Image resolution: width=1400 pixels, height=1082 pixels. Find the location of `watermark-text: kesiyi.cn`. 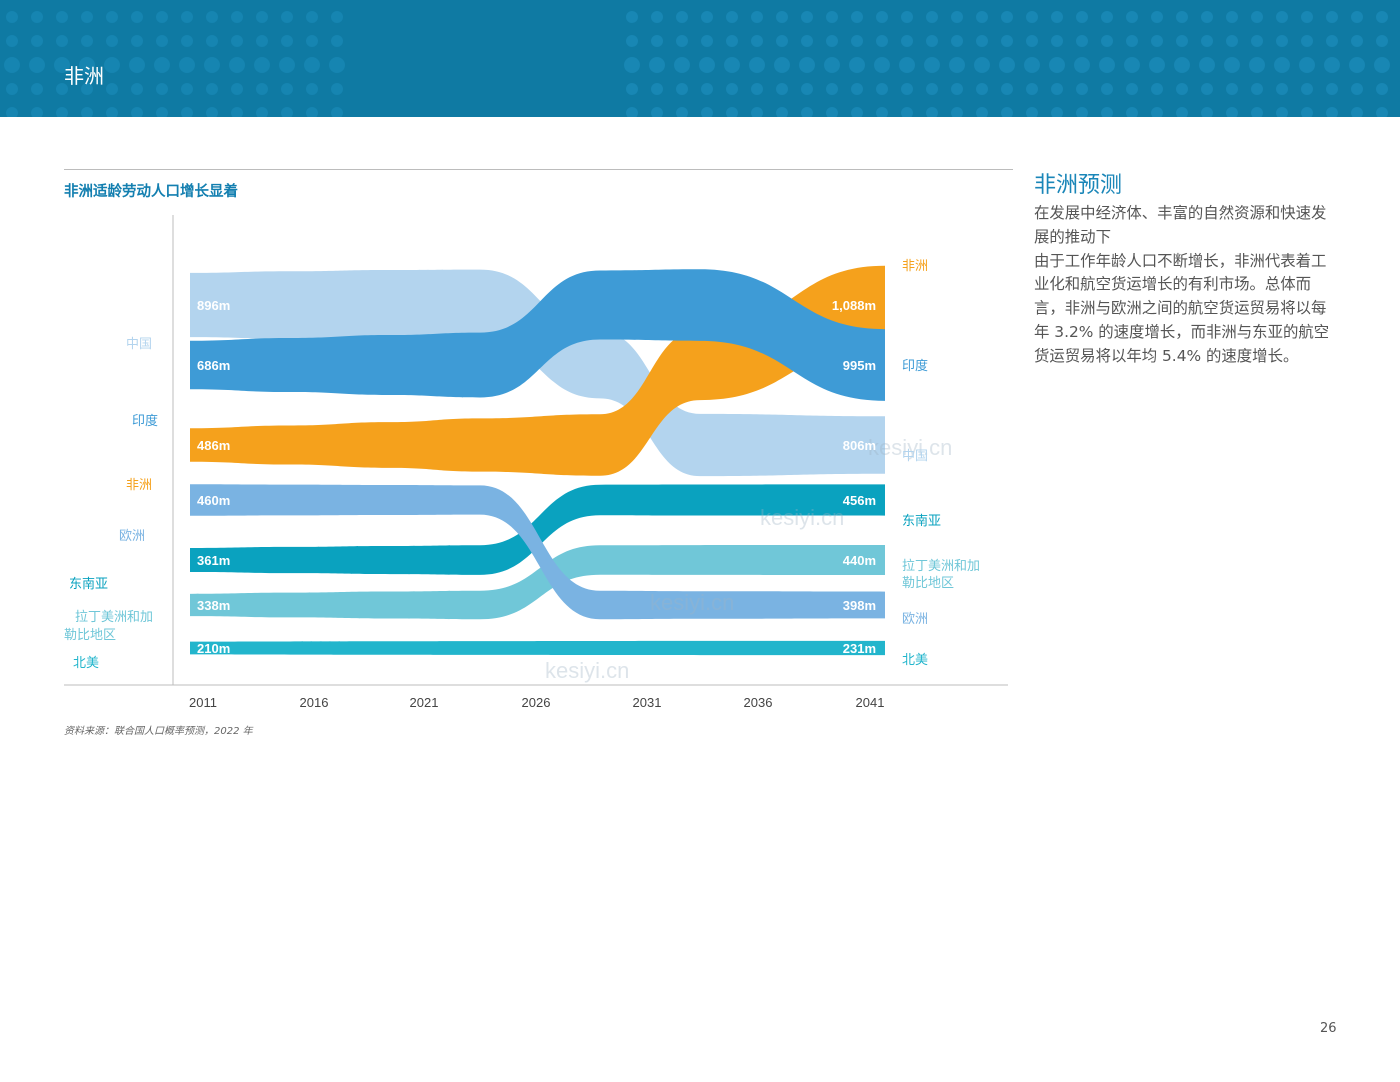

watermark-text: kesiyi.cn is located at coordinates (692, 602).